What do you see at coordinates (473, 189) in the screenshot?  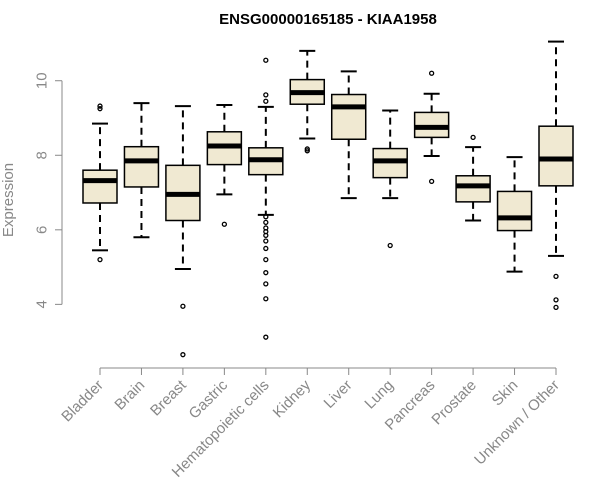 I see `box-9-iqr` at bounding box center [473, 189].